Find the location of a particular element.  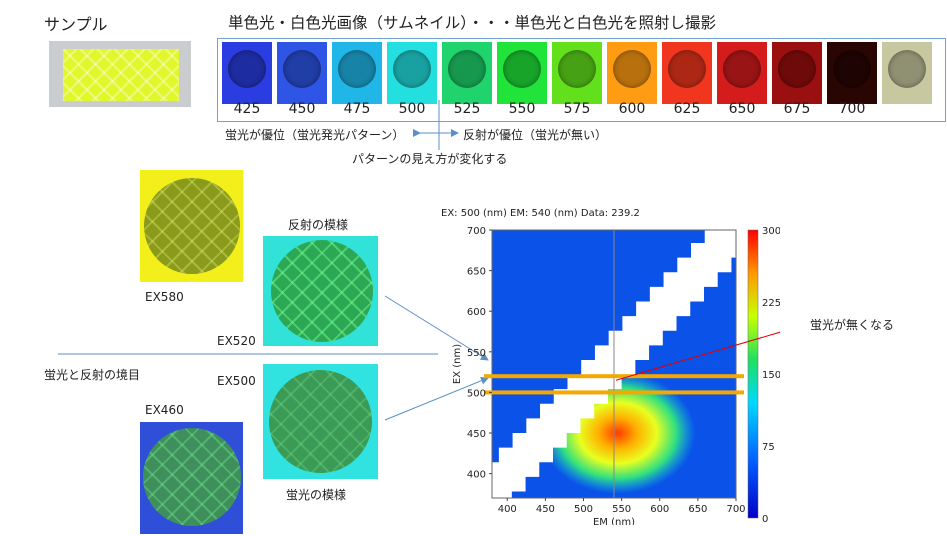

pattern-change-label: パターンの見え方が変化する is located at coordinates (430, 159).